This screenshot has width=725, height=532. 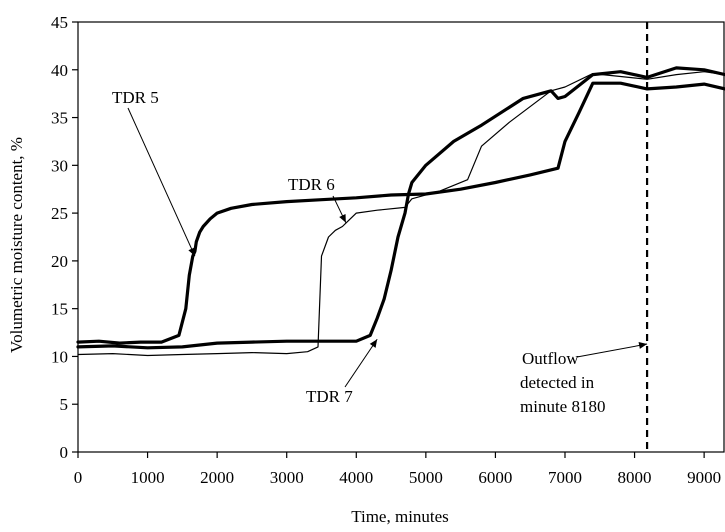 I want to click on y-tick-label: 35, so click(x=59, y=118).